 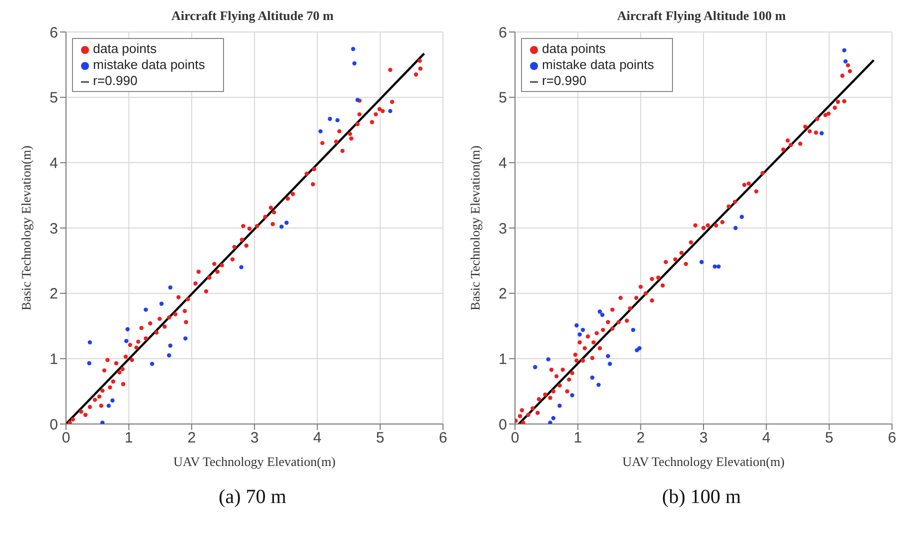 I want to click on chart-title: Aircraft Flying Altitude 100 m, so click(x=701, y=16).